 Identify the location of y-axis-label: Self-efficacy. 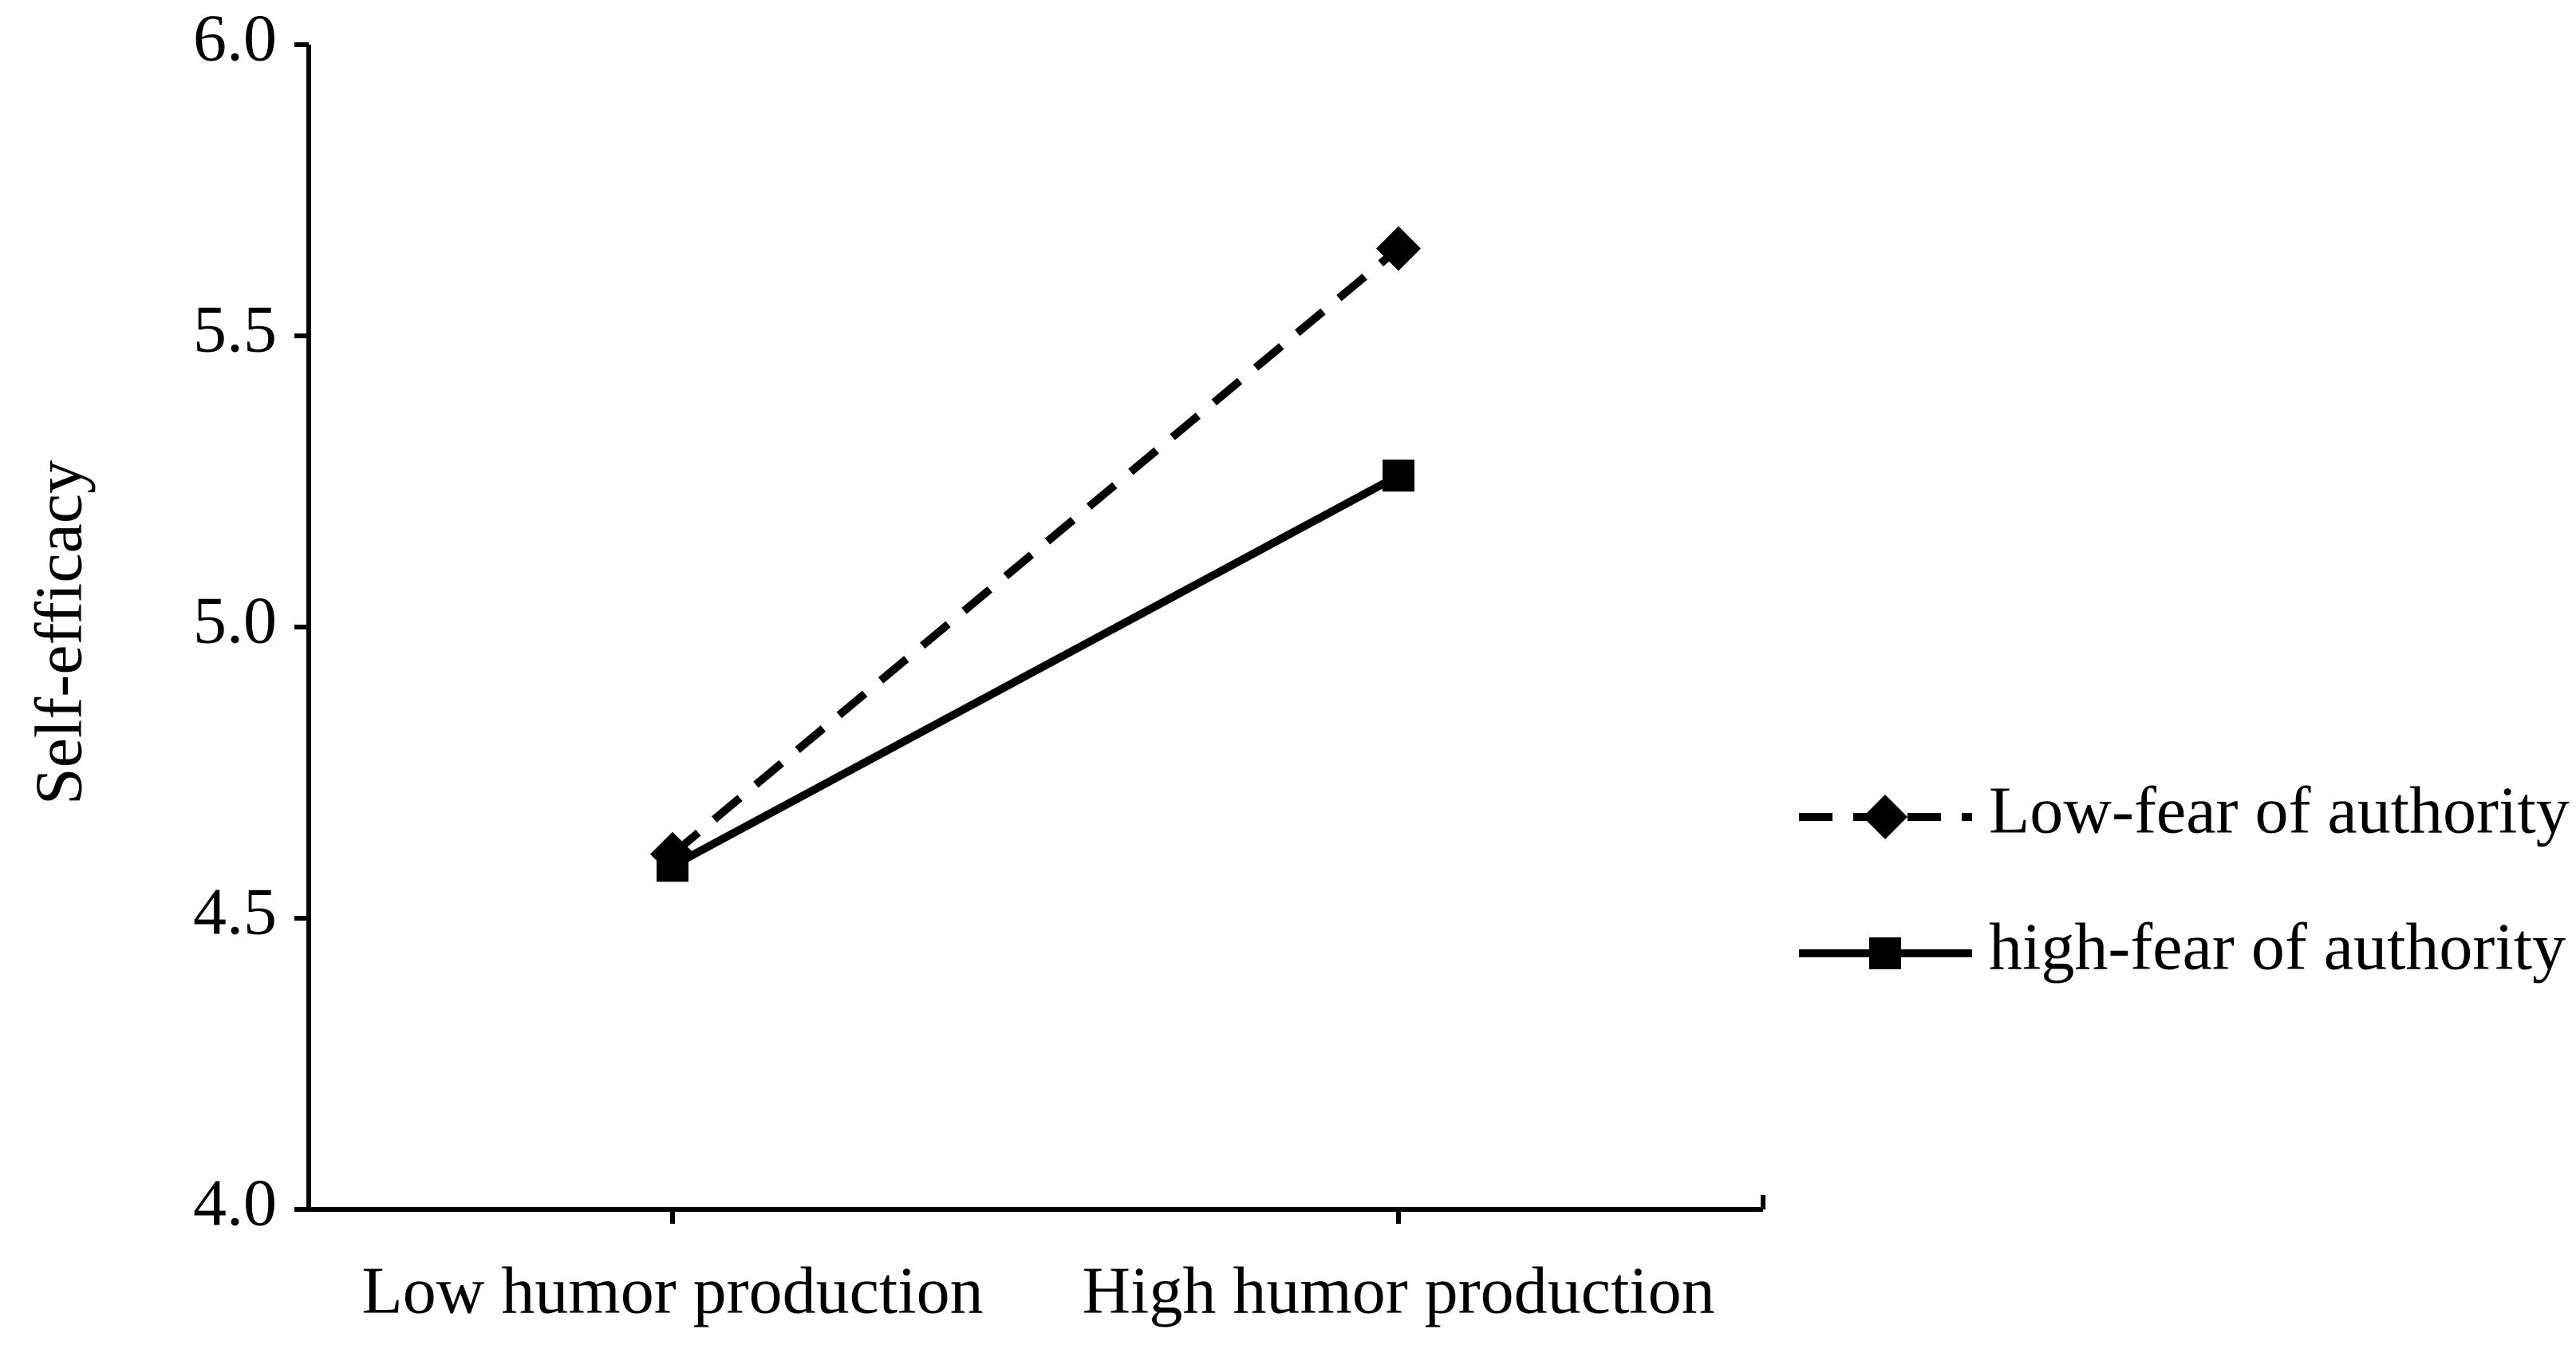
(59, 632).